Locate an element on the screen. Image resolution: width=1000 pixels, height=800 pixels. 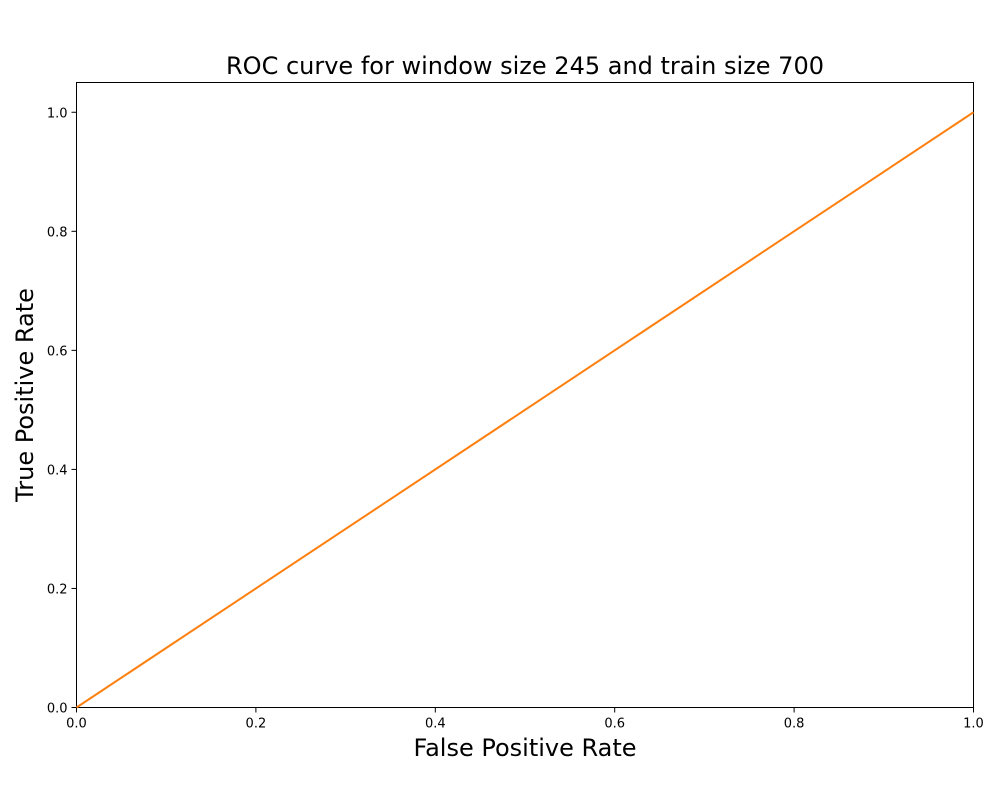
y-tick-label: 0.0 is located at coordinates (57, 709).